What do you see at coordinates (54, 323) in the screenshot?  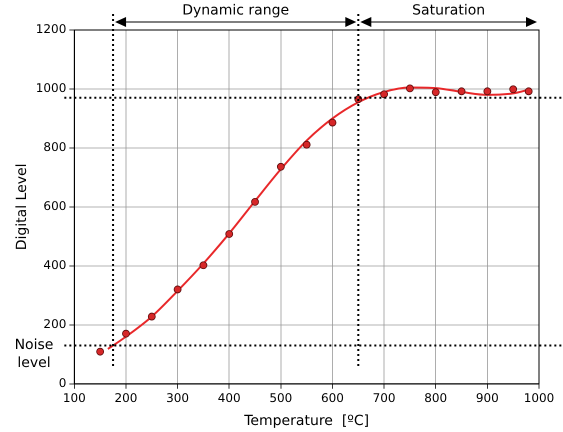 I see `y-tick-label: 200` at bounding box center [54, 323].